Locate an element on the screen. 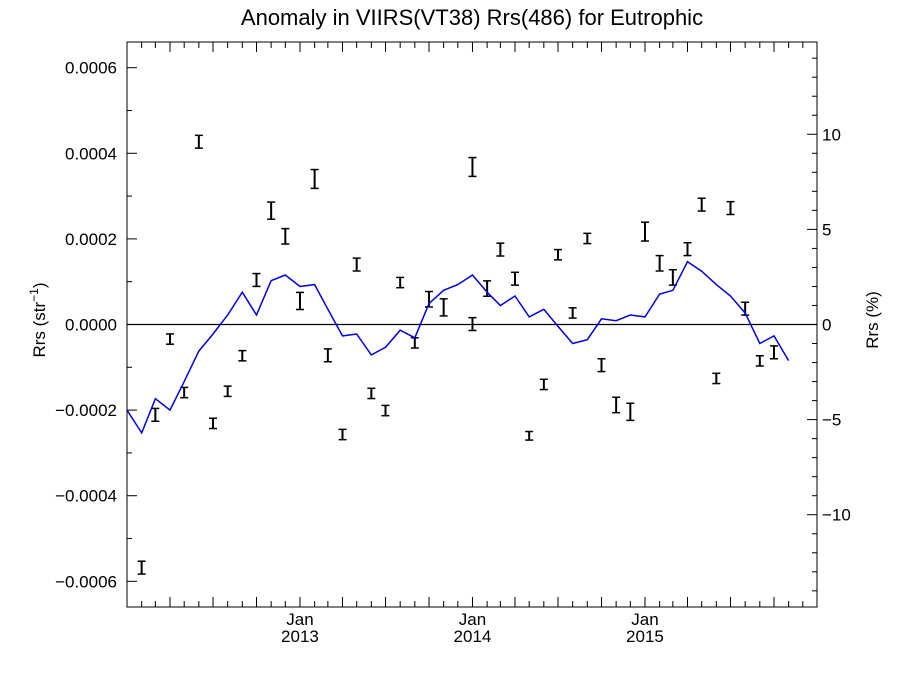 The width and height of the screenshot is (900, 675). y-right-tick-label: 0 is located at coordinates (826, 325).